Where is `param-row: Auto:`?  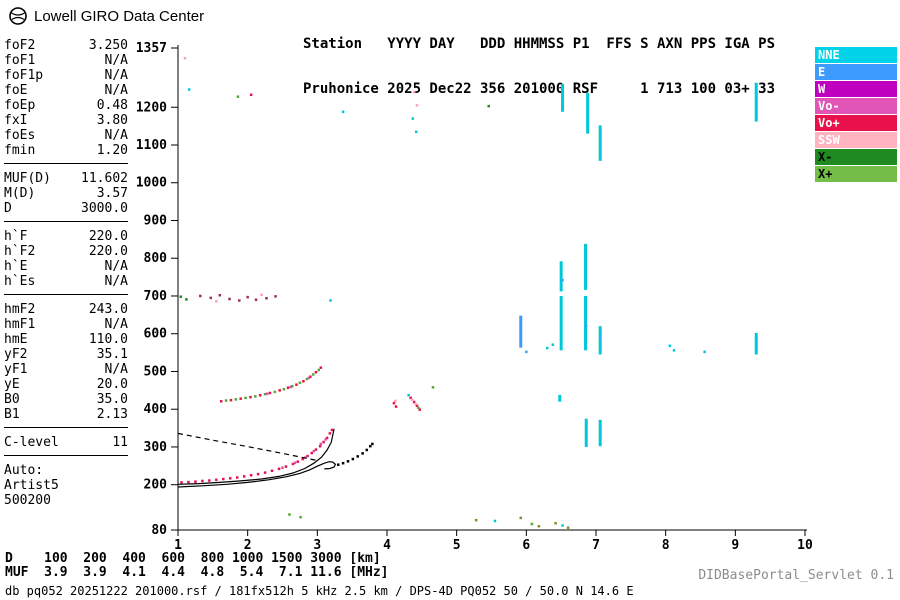 param-row: Auto: is located at coordinates (66, 470).